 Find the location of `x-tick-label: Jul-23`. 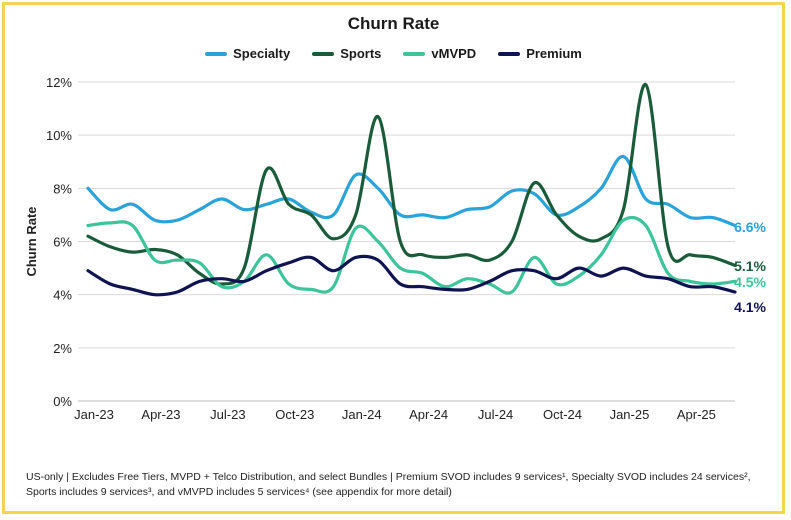

x-tick-label: Jul-23 is located at coordinates (227, 414).